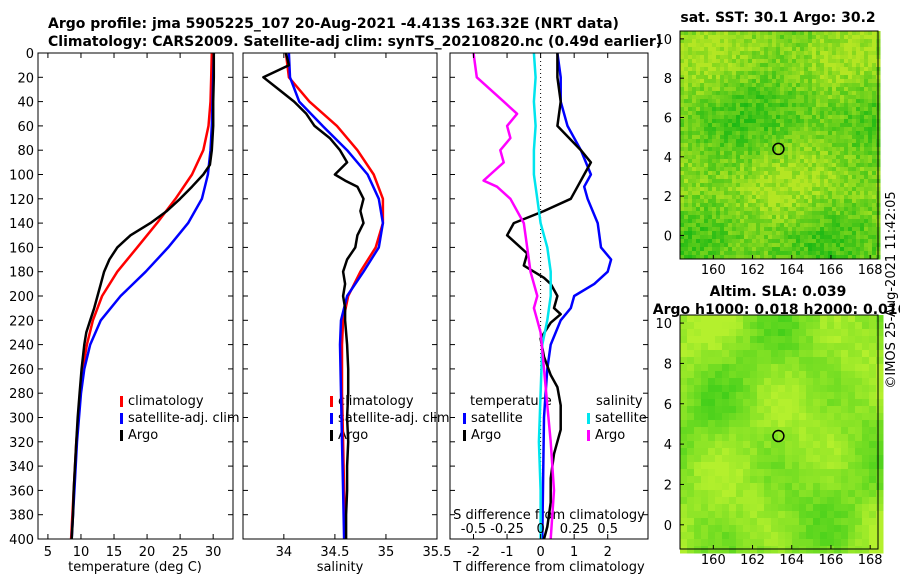  I want to click on legend-t-argo-label: Argo, so click(486, 435).